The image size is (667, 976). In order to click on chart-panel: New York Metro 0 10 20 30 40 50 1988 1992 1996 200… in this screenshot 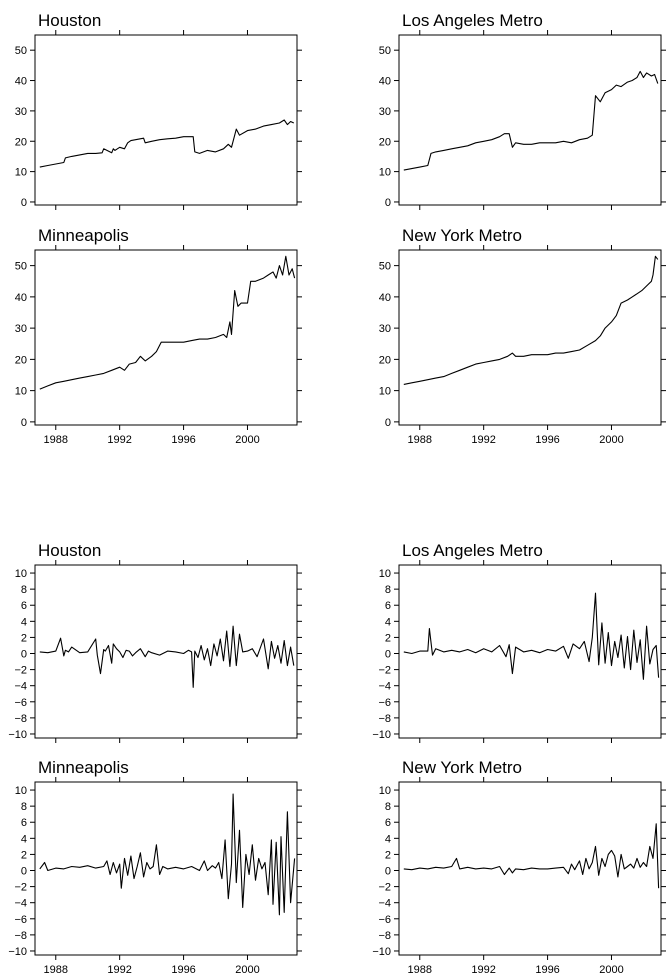, I will do `click(522, 336)`.